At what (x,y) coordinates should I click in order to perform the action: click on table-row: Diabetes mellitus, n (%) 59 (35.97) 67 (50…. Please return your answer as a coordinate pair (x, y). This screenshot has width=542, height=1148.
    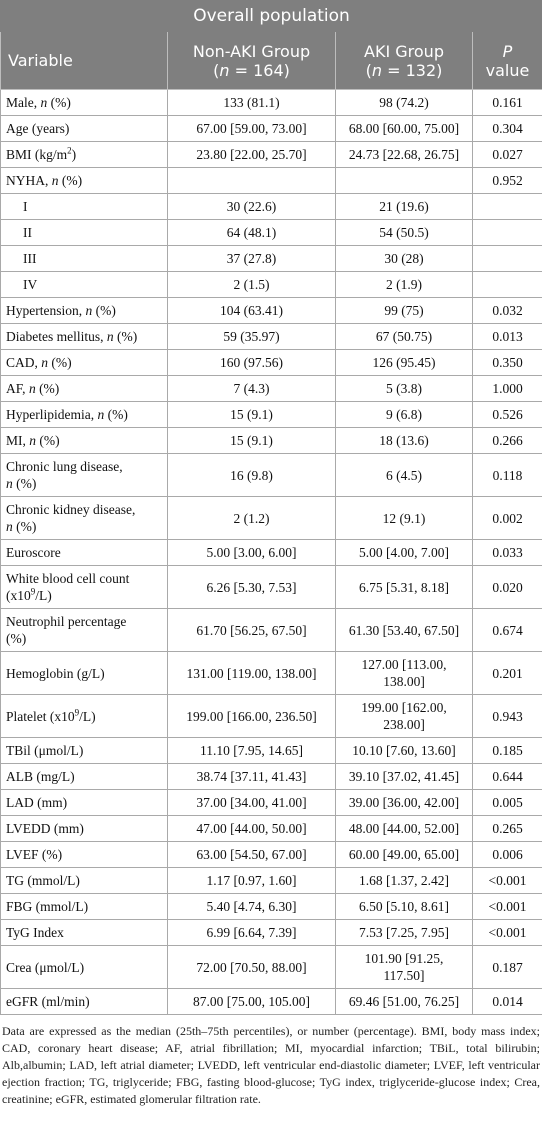
    Looking at the image, I should click on (271, 336).